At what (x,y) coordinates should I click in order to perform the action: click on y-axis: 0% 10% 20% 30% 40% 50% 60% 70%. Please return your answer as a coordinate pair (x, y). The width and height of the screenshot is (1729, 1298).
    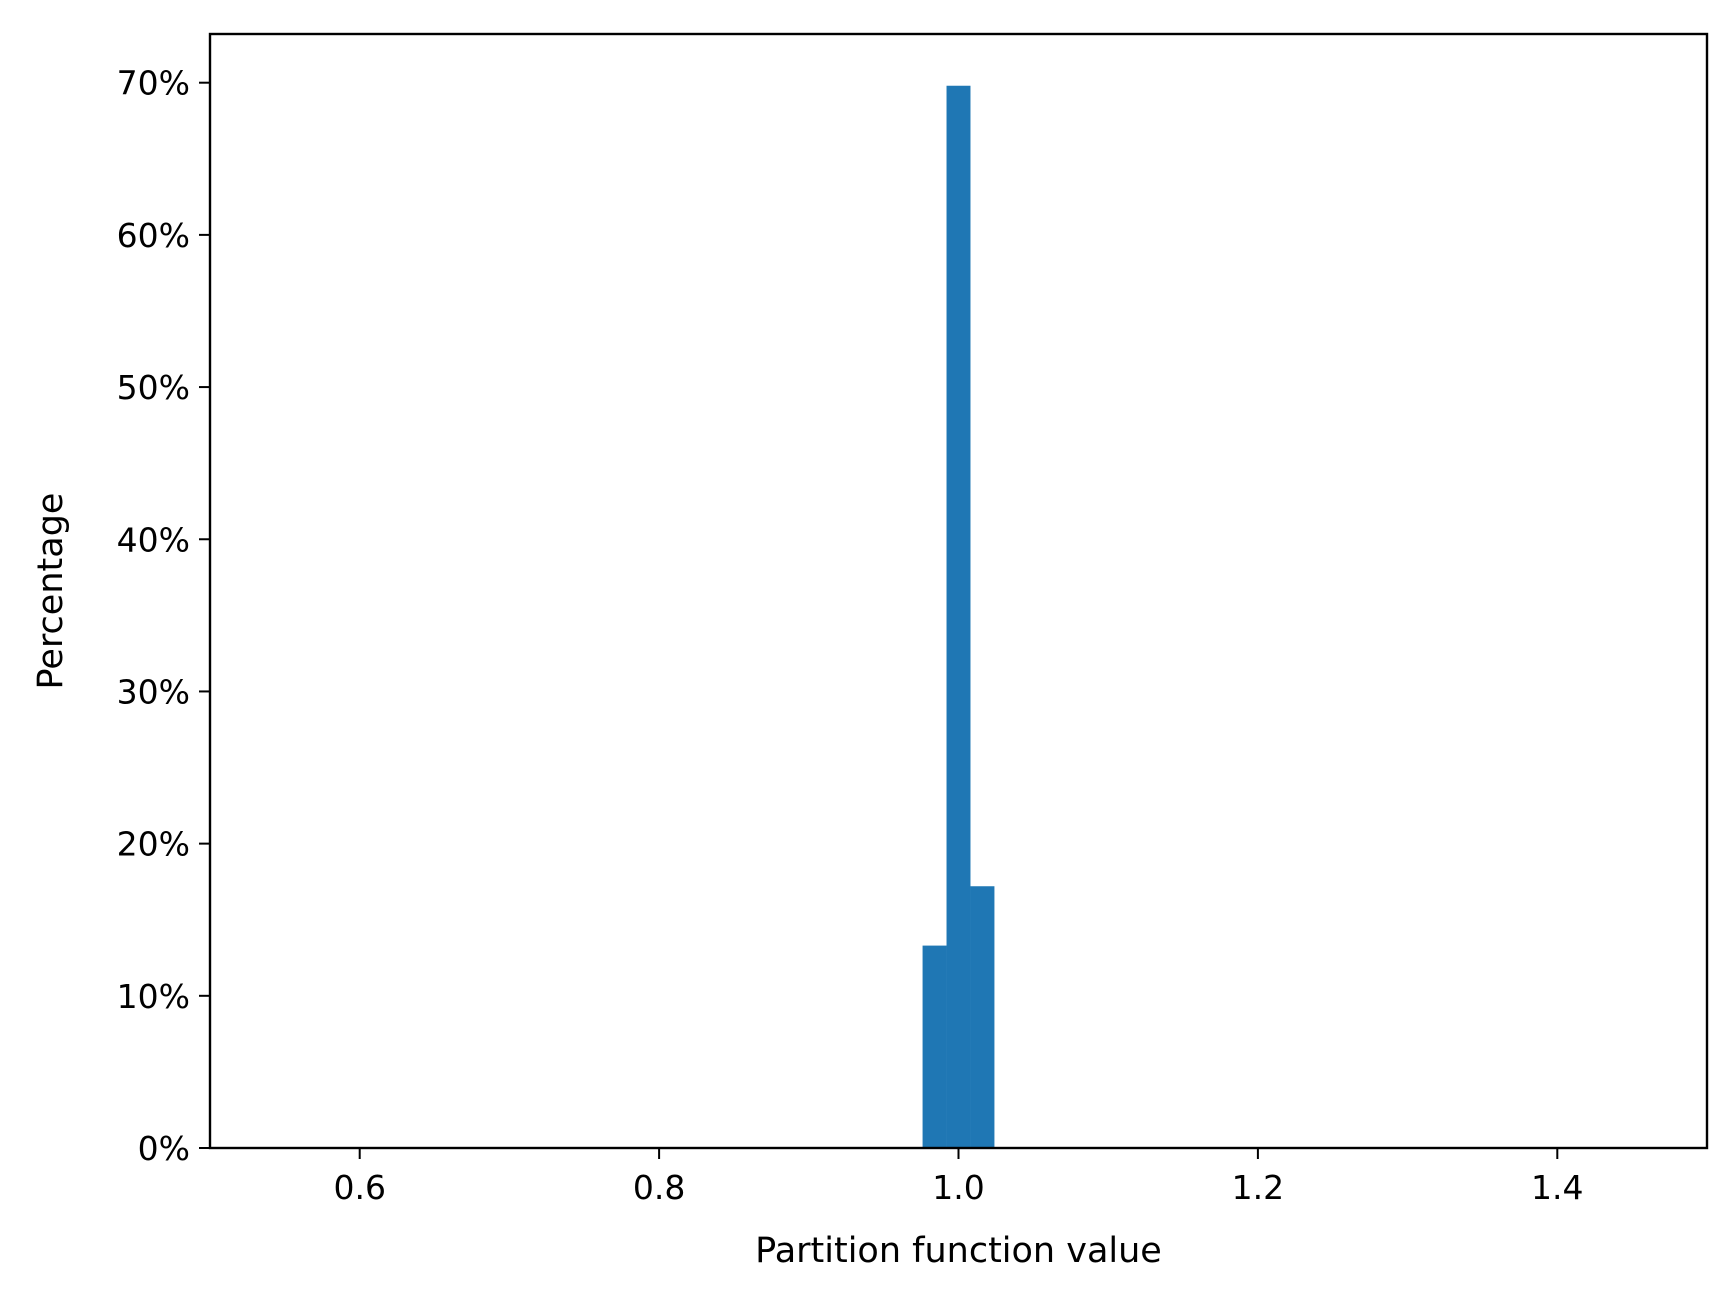
    Looking at the image, I should click on (163, 616).